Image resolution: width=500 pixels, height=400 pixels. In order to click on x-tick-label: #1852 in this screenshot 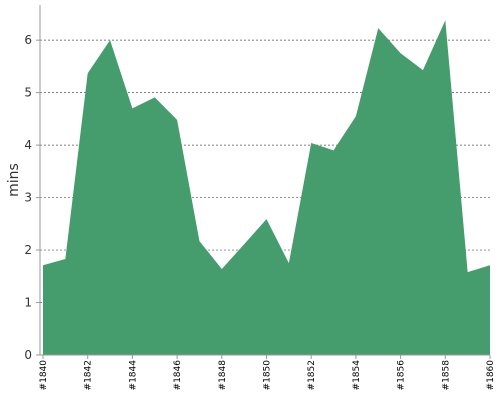, I will do `click(312, 375)`.